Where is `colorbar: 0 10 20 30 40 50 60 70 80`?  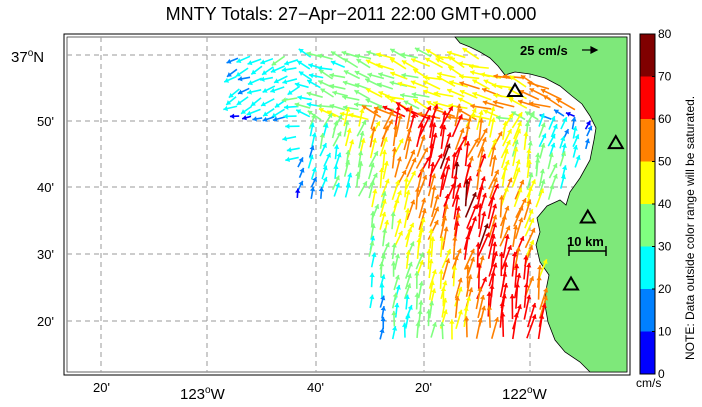
colorbar: 0 10 20 30 40 50 60 70 80 is located at coordinates (655, 204).